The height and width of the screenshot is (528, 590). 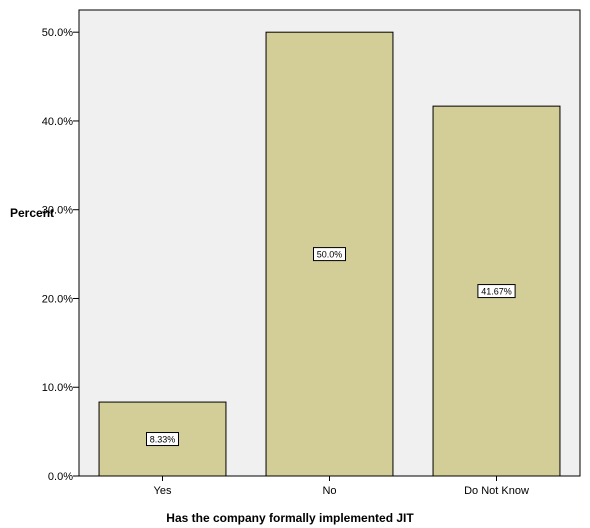 What do you see at coordinates (57, 33) in the screenshot?
I see `y-tick-label: 50.0%` at bounding box center [57, 33].